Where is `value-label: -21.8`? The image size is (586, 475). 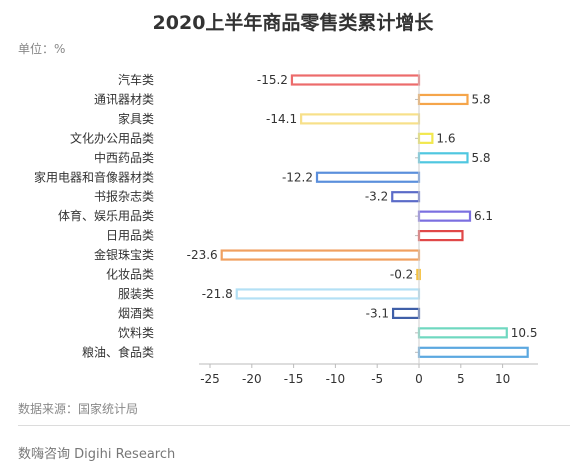
value-label: -21.8 is located at coordinates (217, 294).